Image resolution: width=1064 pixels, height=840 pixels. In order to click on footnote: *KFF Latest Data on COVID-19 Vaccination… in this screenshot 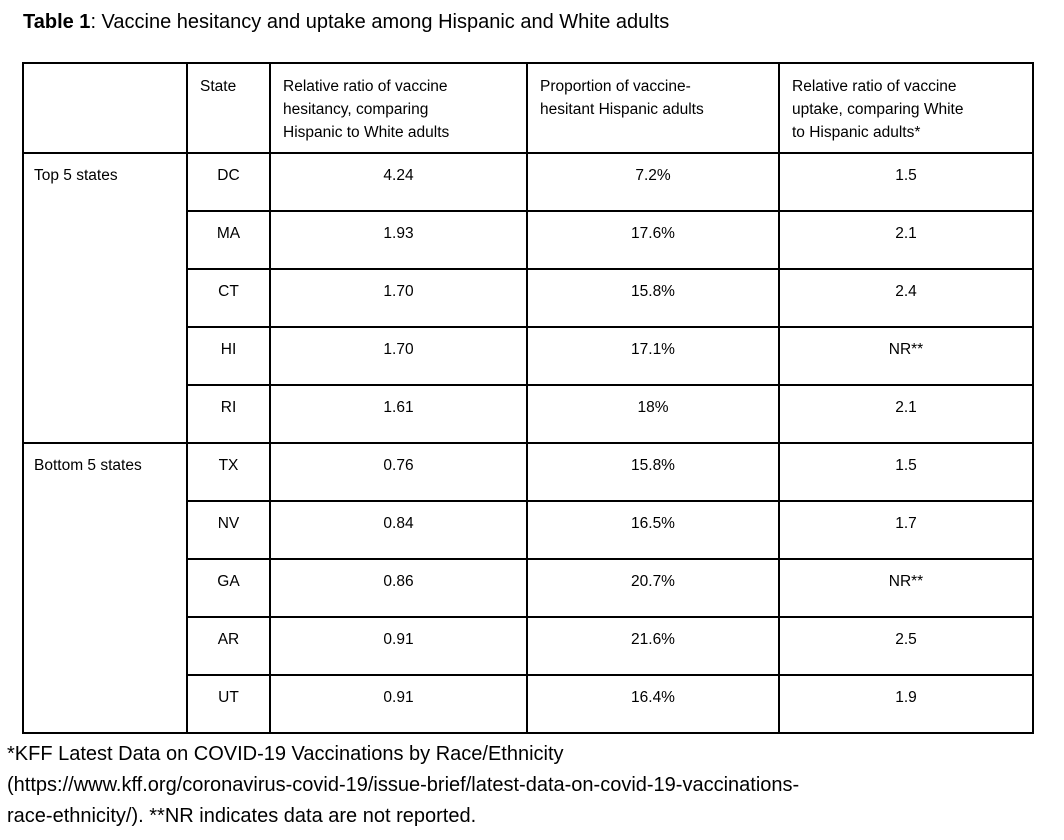, I will do `click(535, 785)`.